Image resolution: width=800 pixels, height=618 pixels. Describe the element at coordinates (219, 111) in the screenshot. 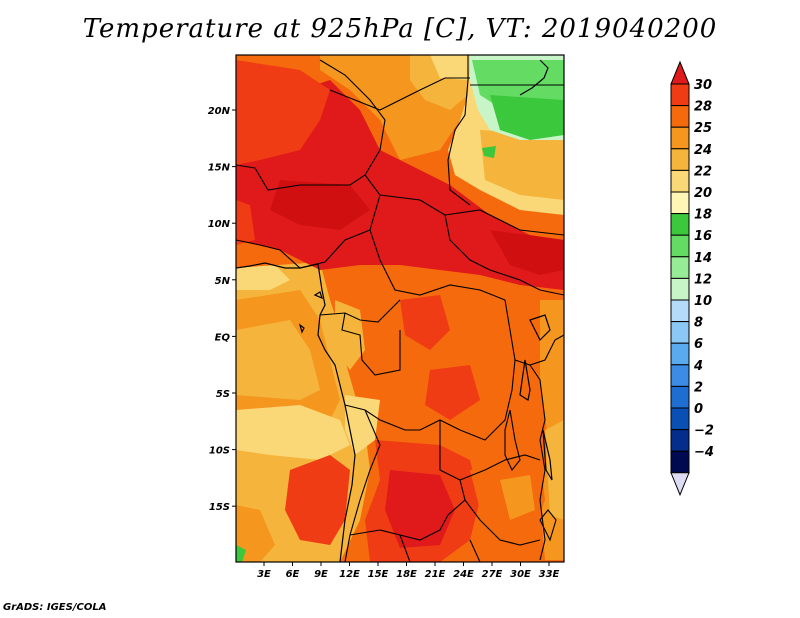

I see `lat-label: 20N` at that location.